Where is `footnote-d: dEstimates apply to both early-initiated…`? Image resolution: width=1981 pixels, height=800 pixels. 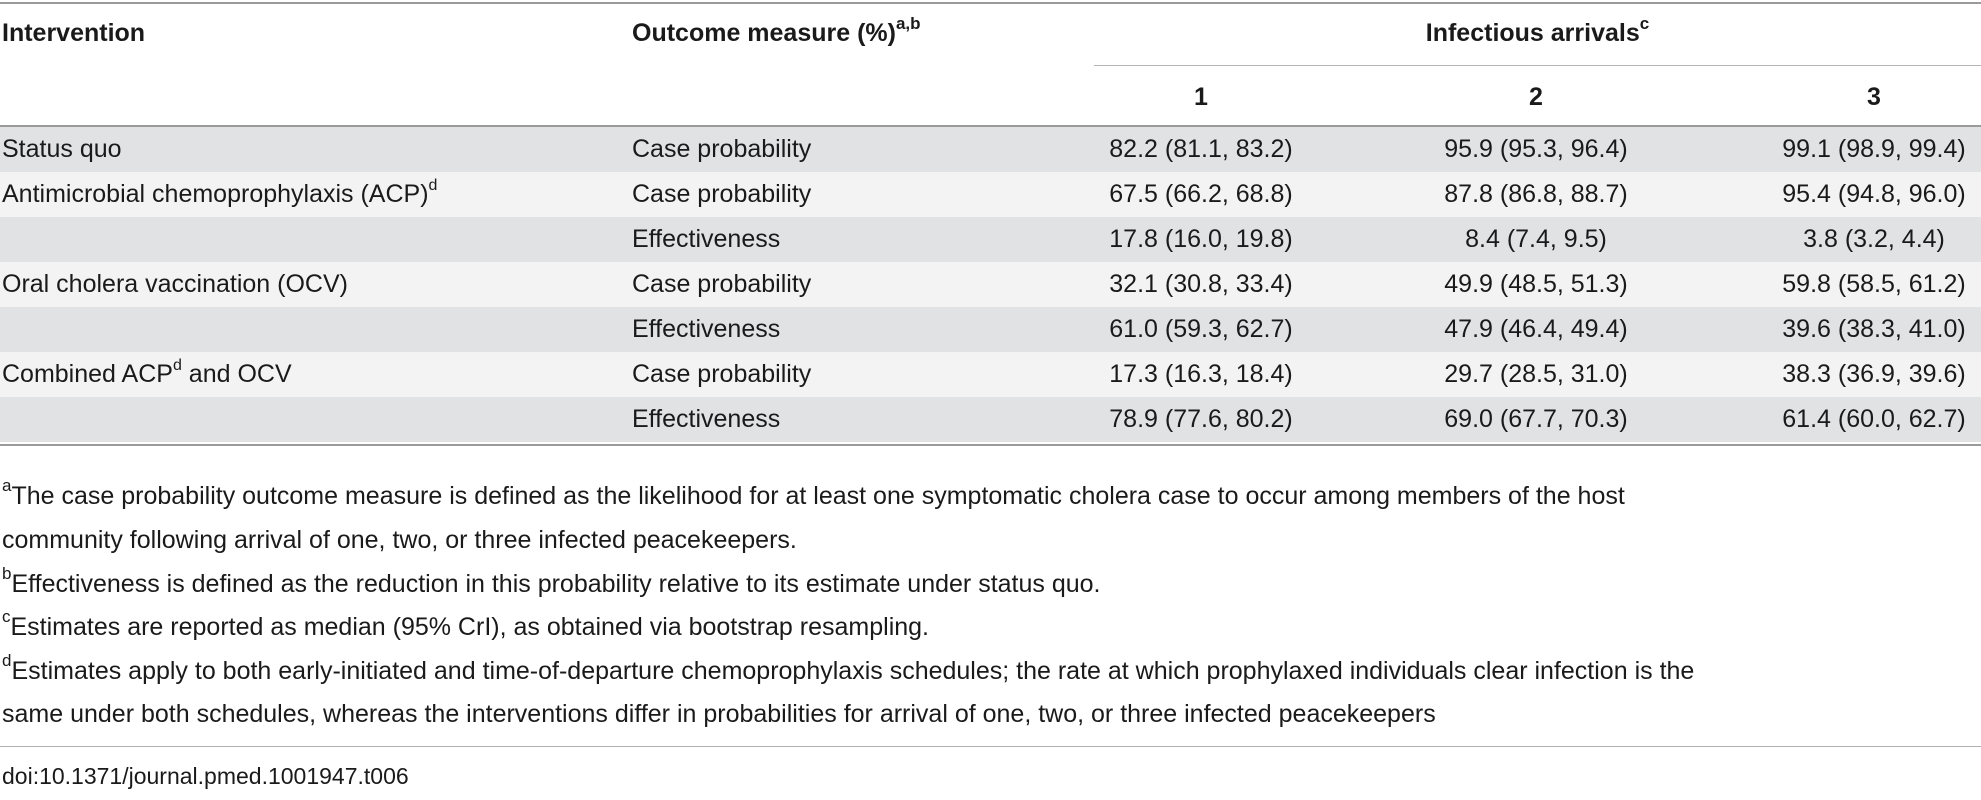
footnote-d: dEstimates apply to both early-initiated… is located at coordinates (848, 667).